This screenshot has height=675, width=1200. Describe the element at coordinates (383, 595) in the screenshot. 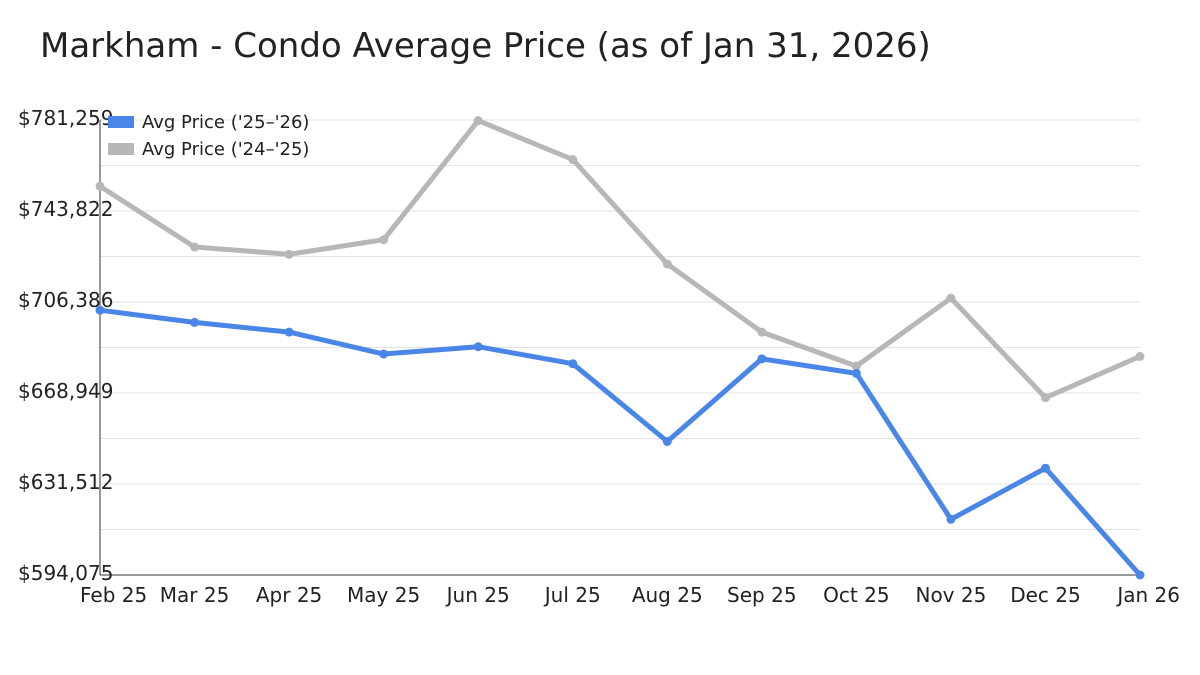

I see `x-tick-label: May 25` at that location.